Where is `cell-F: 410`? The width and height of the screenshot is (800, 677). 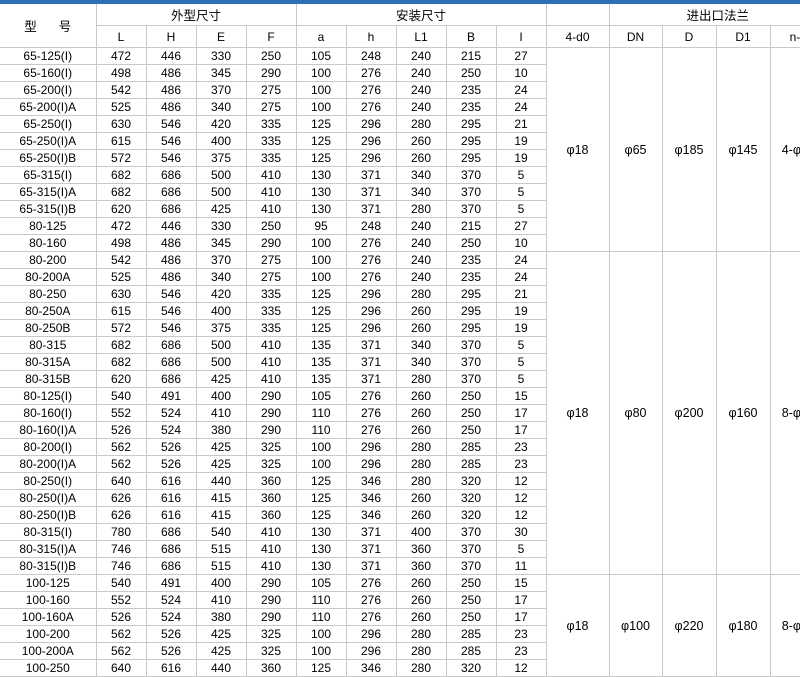
cell-F: 410 is located at coordinates (271, 362).